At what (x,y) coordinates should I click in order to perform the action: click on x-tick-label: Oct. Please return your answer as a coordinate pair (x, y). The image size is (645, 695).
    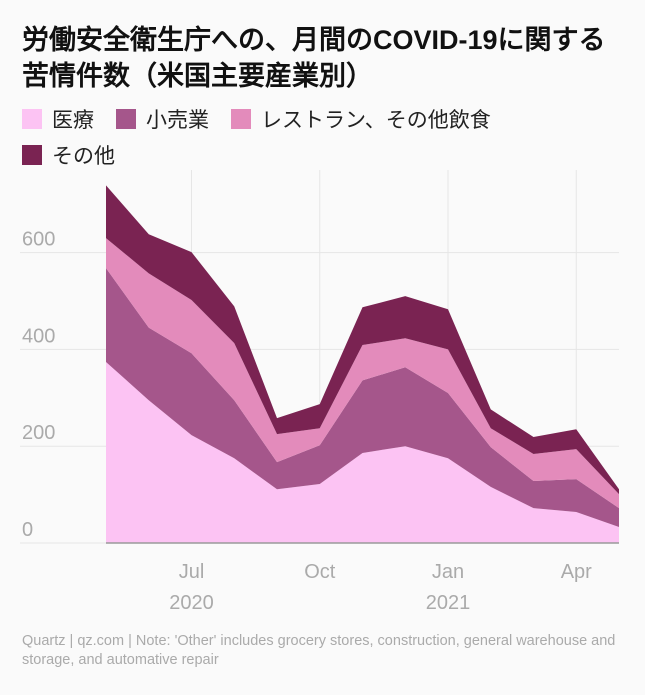
    Looking at the image, I should click on (320, 572).